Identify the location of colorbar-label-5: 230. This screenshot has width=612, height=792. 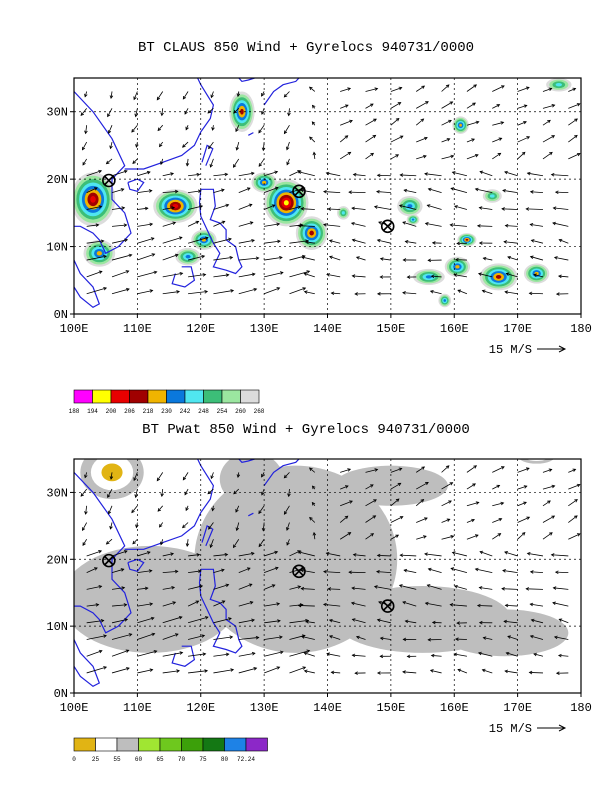
(166, 411).